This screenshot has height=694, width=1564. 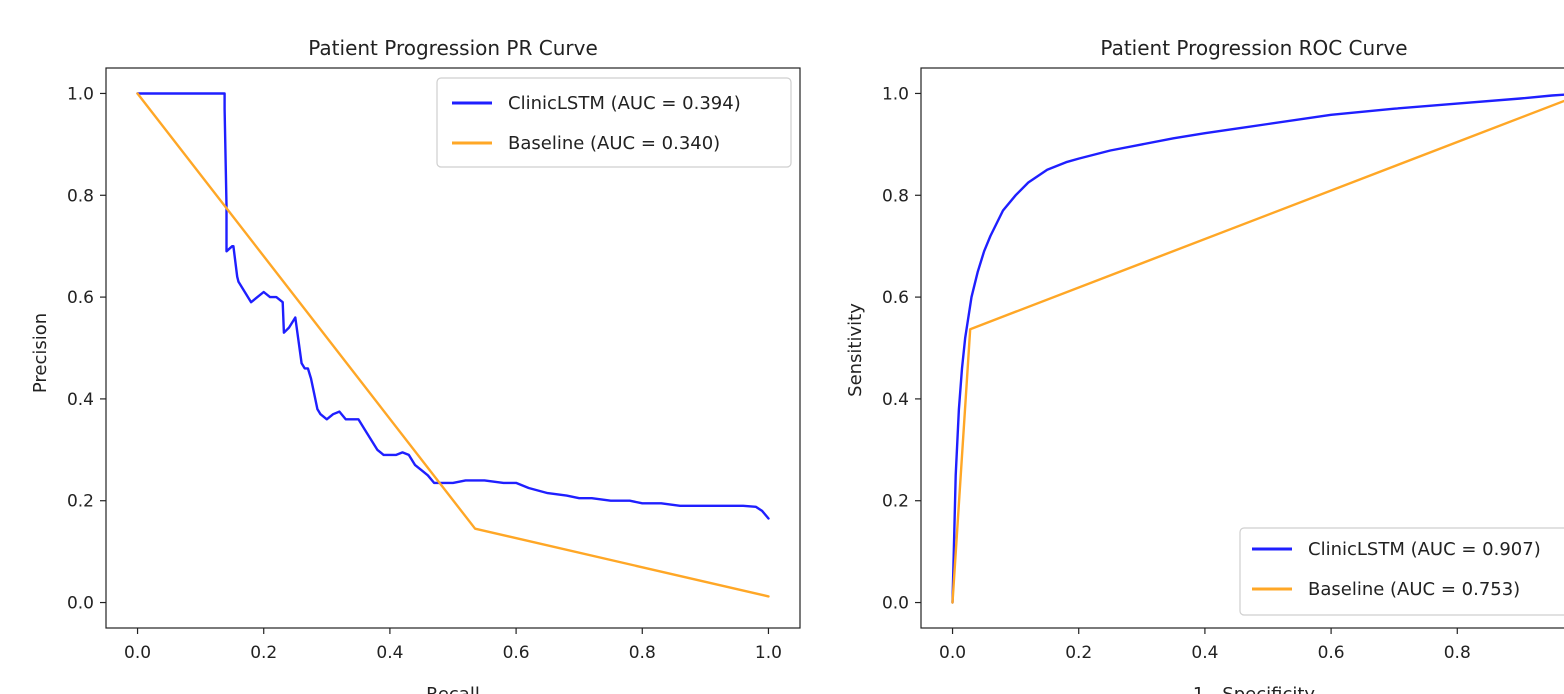 What do you see at coordinates (453, 689) in the screenshot?
I see `pr-x-axis-label: Recall` at bounding box center [453, 689].